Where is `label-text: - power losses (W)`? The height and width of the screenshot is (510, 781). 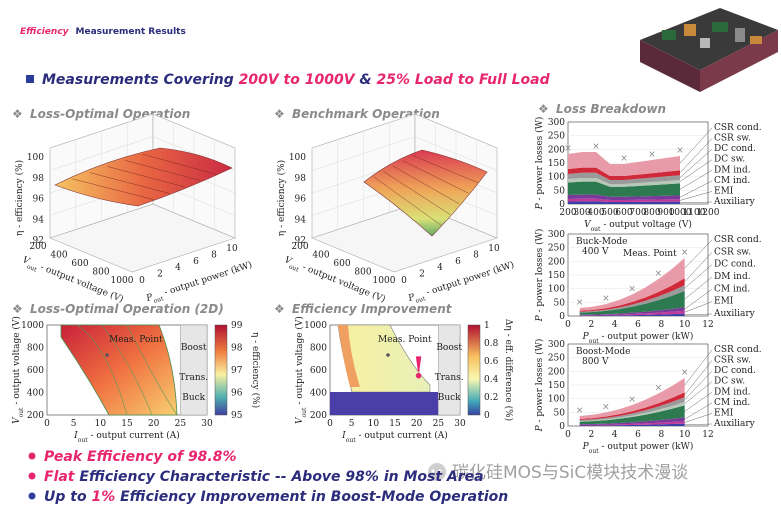
label-text: - power losses (W) is located at coordinates (539, 272).